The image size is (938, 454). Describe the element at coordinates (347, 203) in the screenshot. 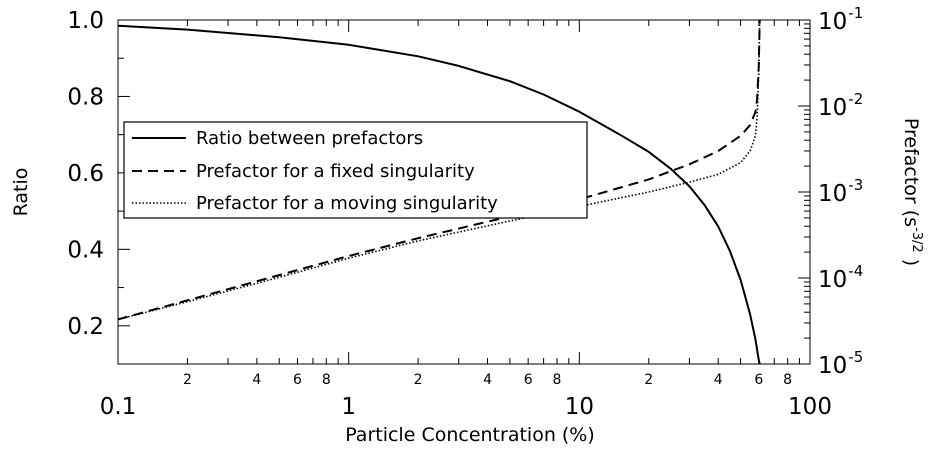

I see `legend-label-moving: Prefactor for a moving singularity` at that location.